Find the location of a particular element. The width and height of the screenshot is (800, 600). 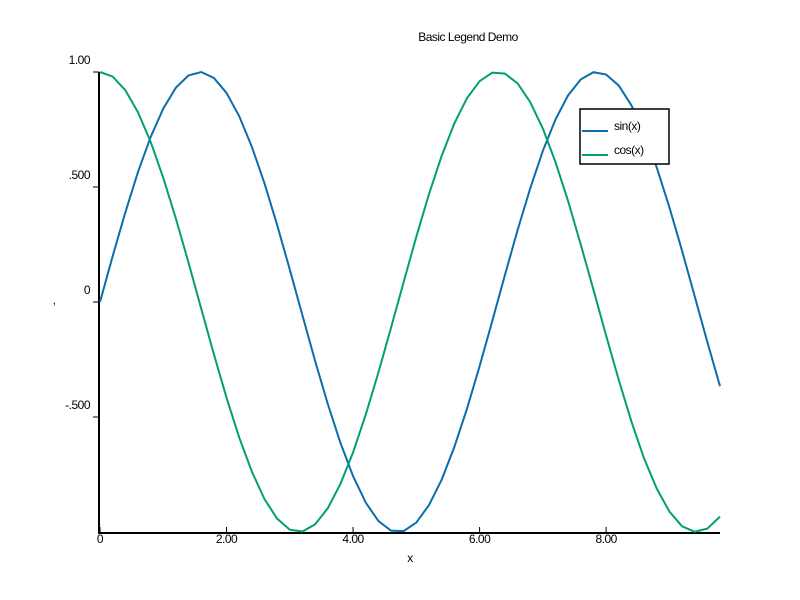

y-tick-label: -.500 is located at coordinates (78, 405).